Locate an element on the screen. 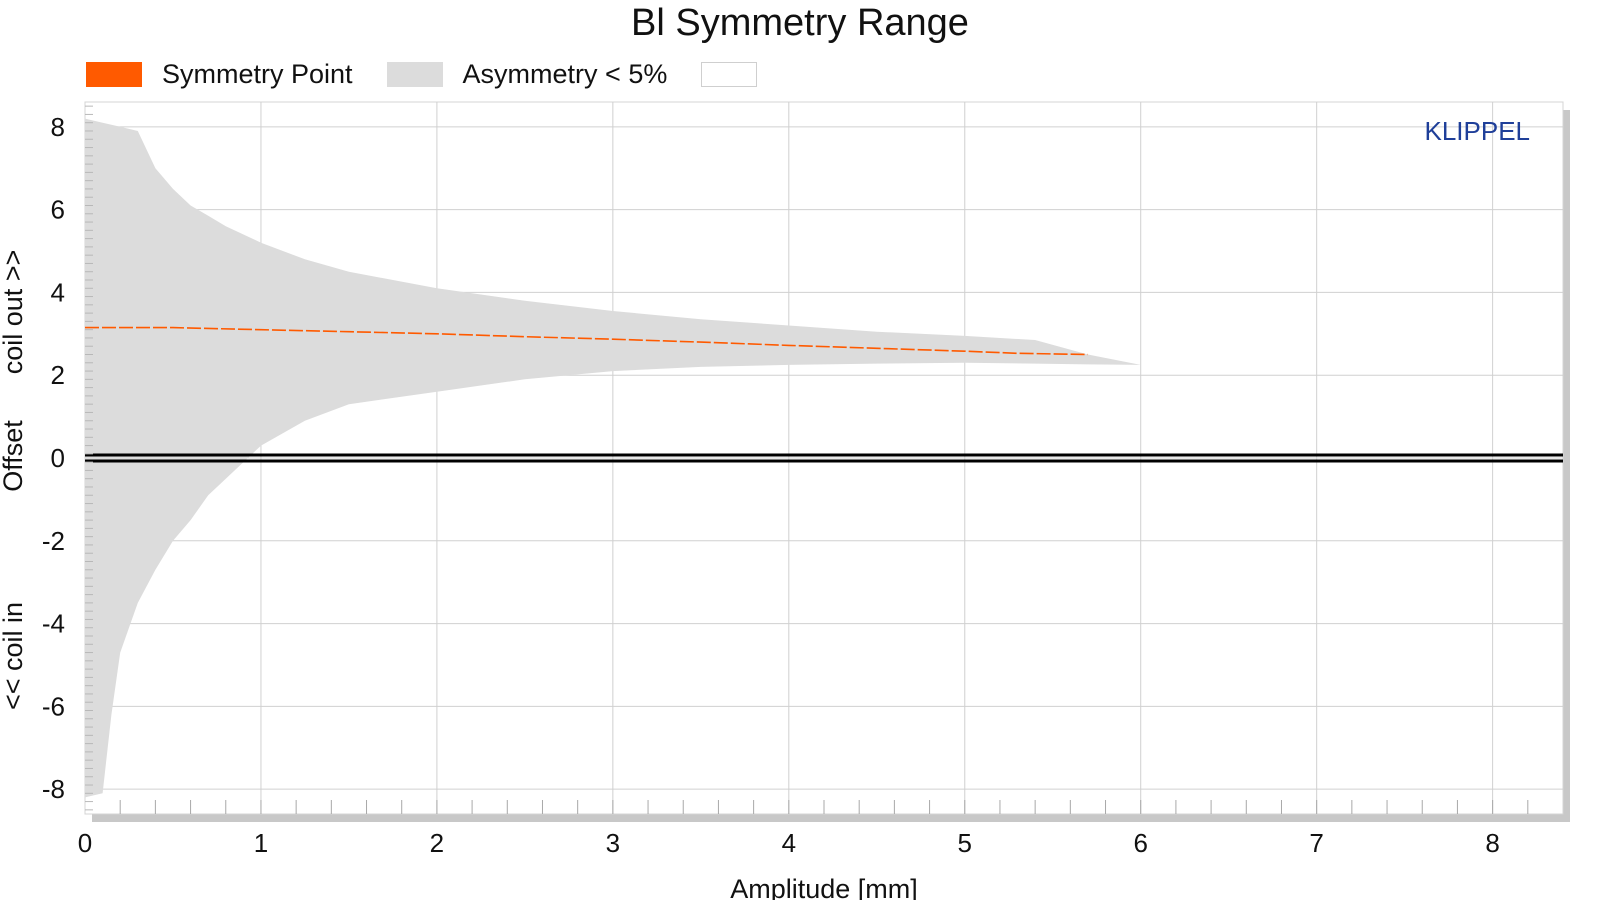  legend-swatch-symmetry-point is located at coordinates (114, 74).